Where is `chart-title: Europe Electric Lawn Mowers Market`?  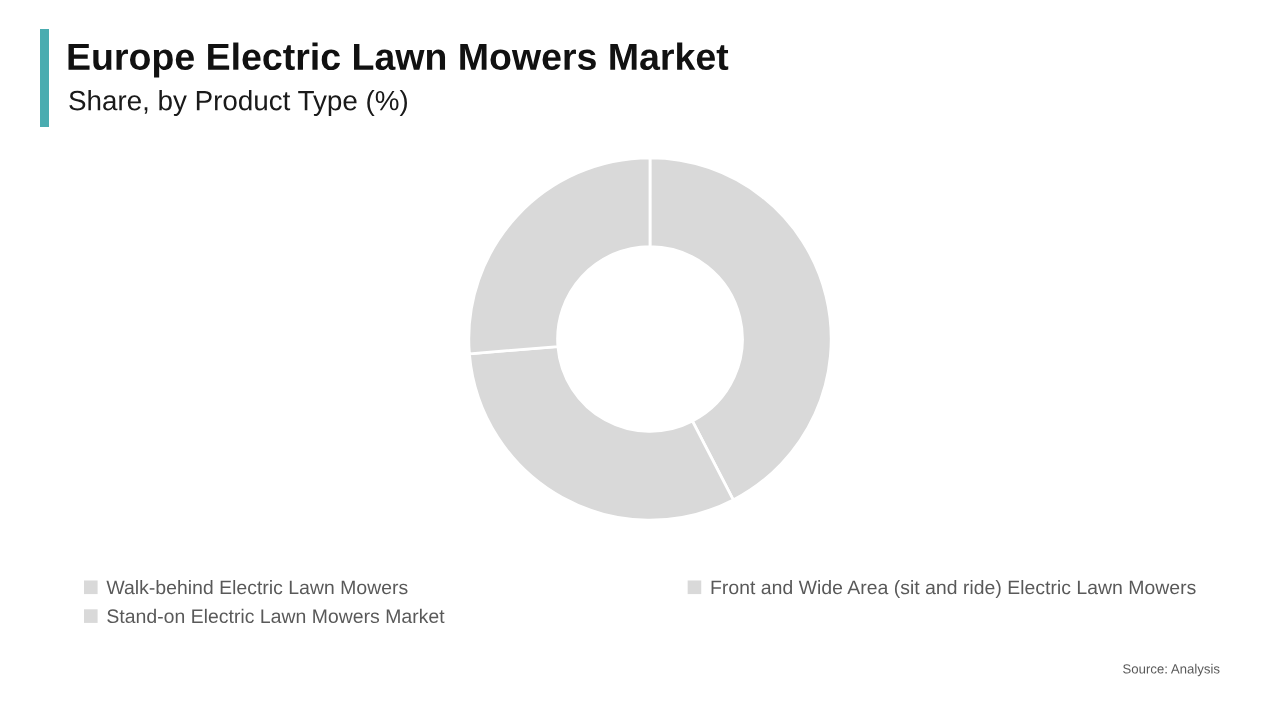 chart-title: Europe Electric Lawn Mowers Market is located at coordinates (398, 60).